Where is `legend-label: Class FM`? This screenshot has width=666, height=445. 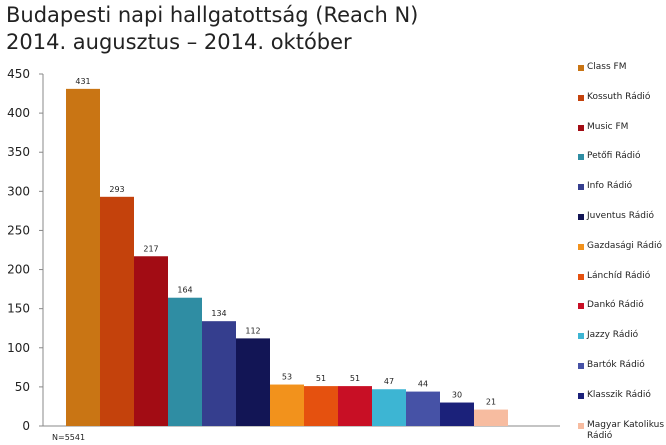 legend-label: Class FM is located at coordinates (607, 67).